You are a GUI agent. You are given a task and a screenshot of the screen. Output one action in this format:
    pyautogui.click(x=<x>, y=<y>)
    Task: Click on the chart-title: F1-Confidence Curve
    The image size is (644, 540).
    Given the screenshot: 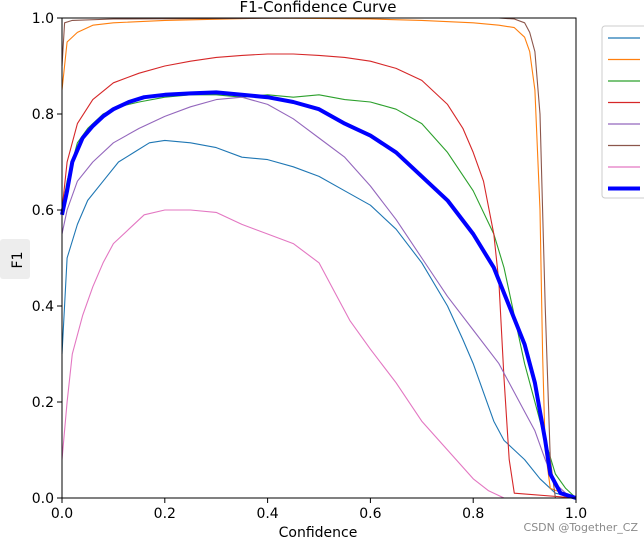 What is the action you would take?
    pyautogui.click(x=318, y=8)
    